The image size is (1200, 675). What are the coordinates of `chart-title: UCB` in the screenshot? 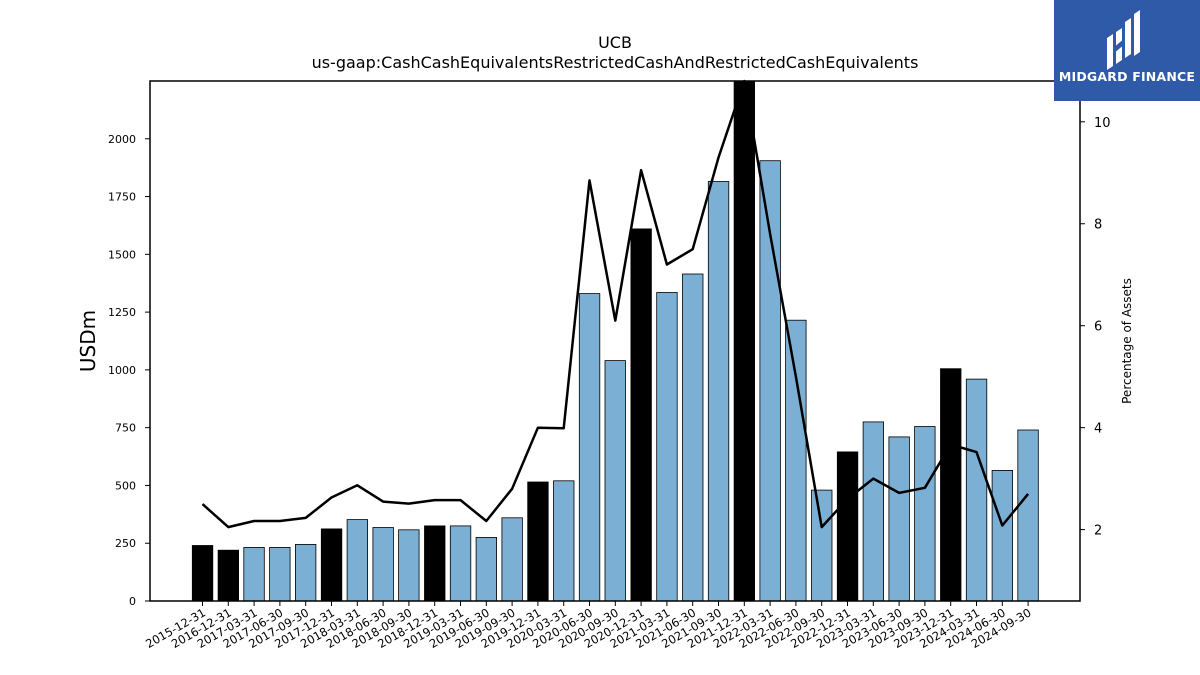 It's located at (615, 42).